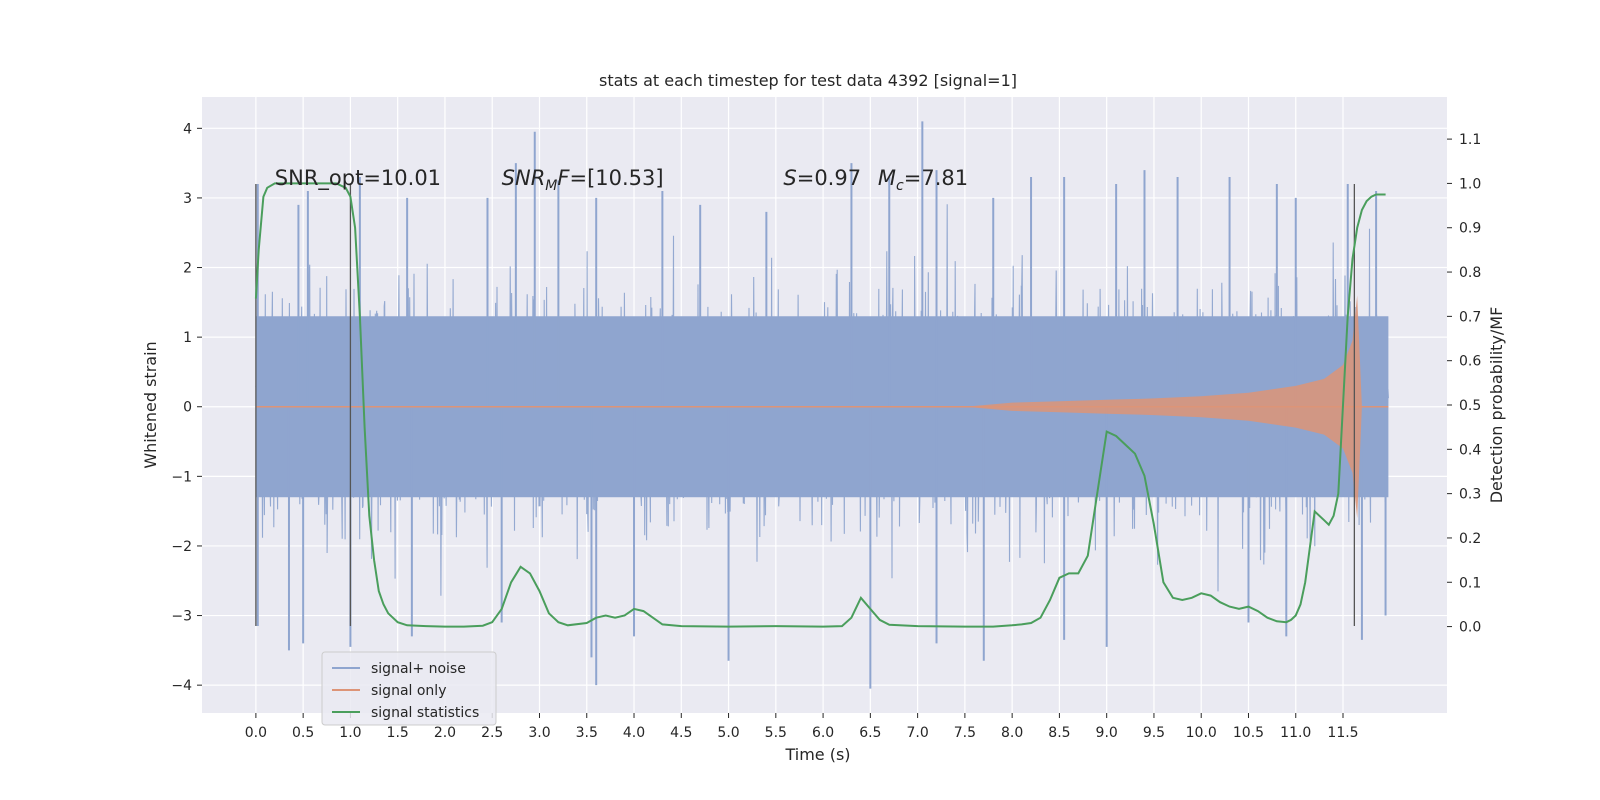  What do you see at coordinates (1470, 229) in the screenshot?
I see `y2-tick-label: 0.9` at bounding box center [1470, 229].